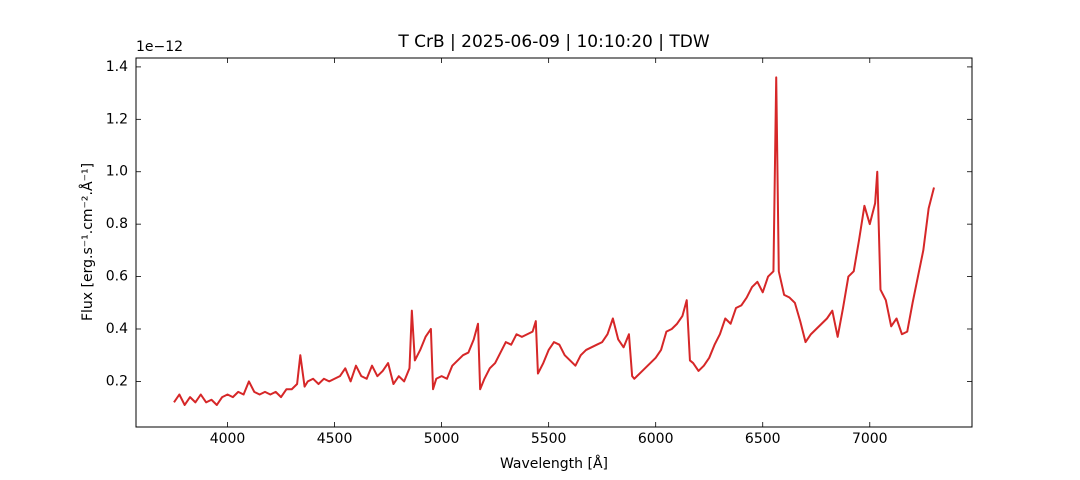  Describe the element at coordinates (87, 242) in the screenshot. I see `y-axis-label: Flux [erg.s⁻¹.cm⁻².Å⁻¹]` at that location.